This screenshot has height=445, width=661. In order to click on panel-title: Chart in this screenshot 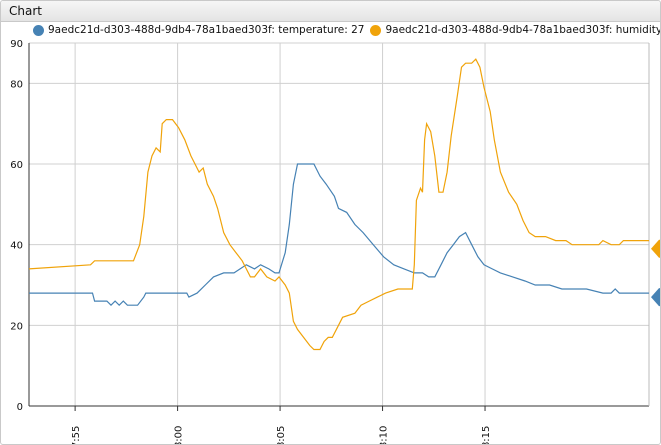, I will do `click(25, 11)`.